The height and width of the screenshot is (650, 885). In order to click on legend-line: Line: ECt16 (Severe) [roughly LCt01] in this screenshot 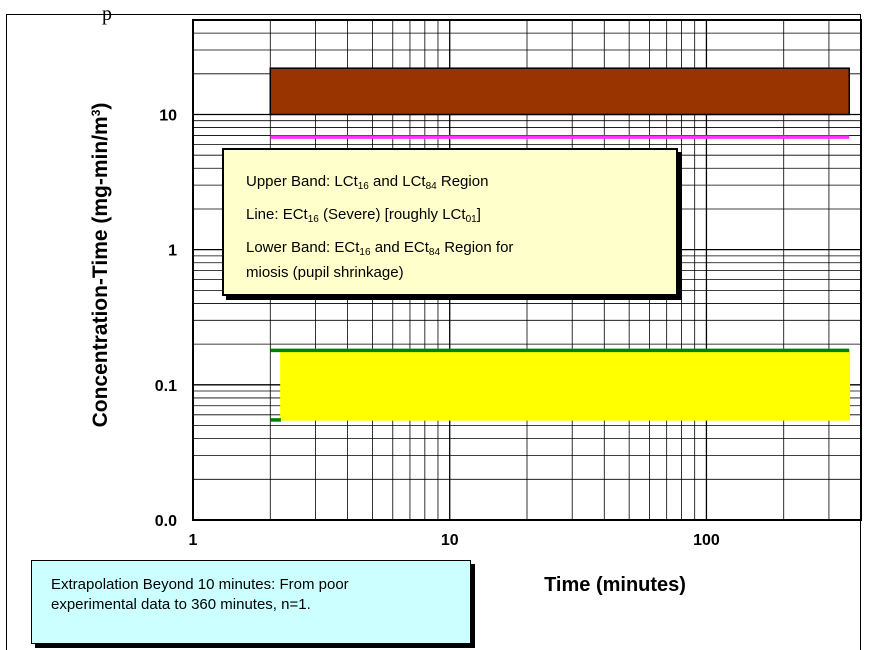, I will do `click(363, 215)`.